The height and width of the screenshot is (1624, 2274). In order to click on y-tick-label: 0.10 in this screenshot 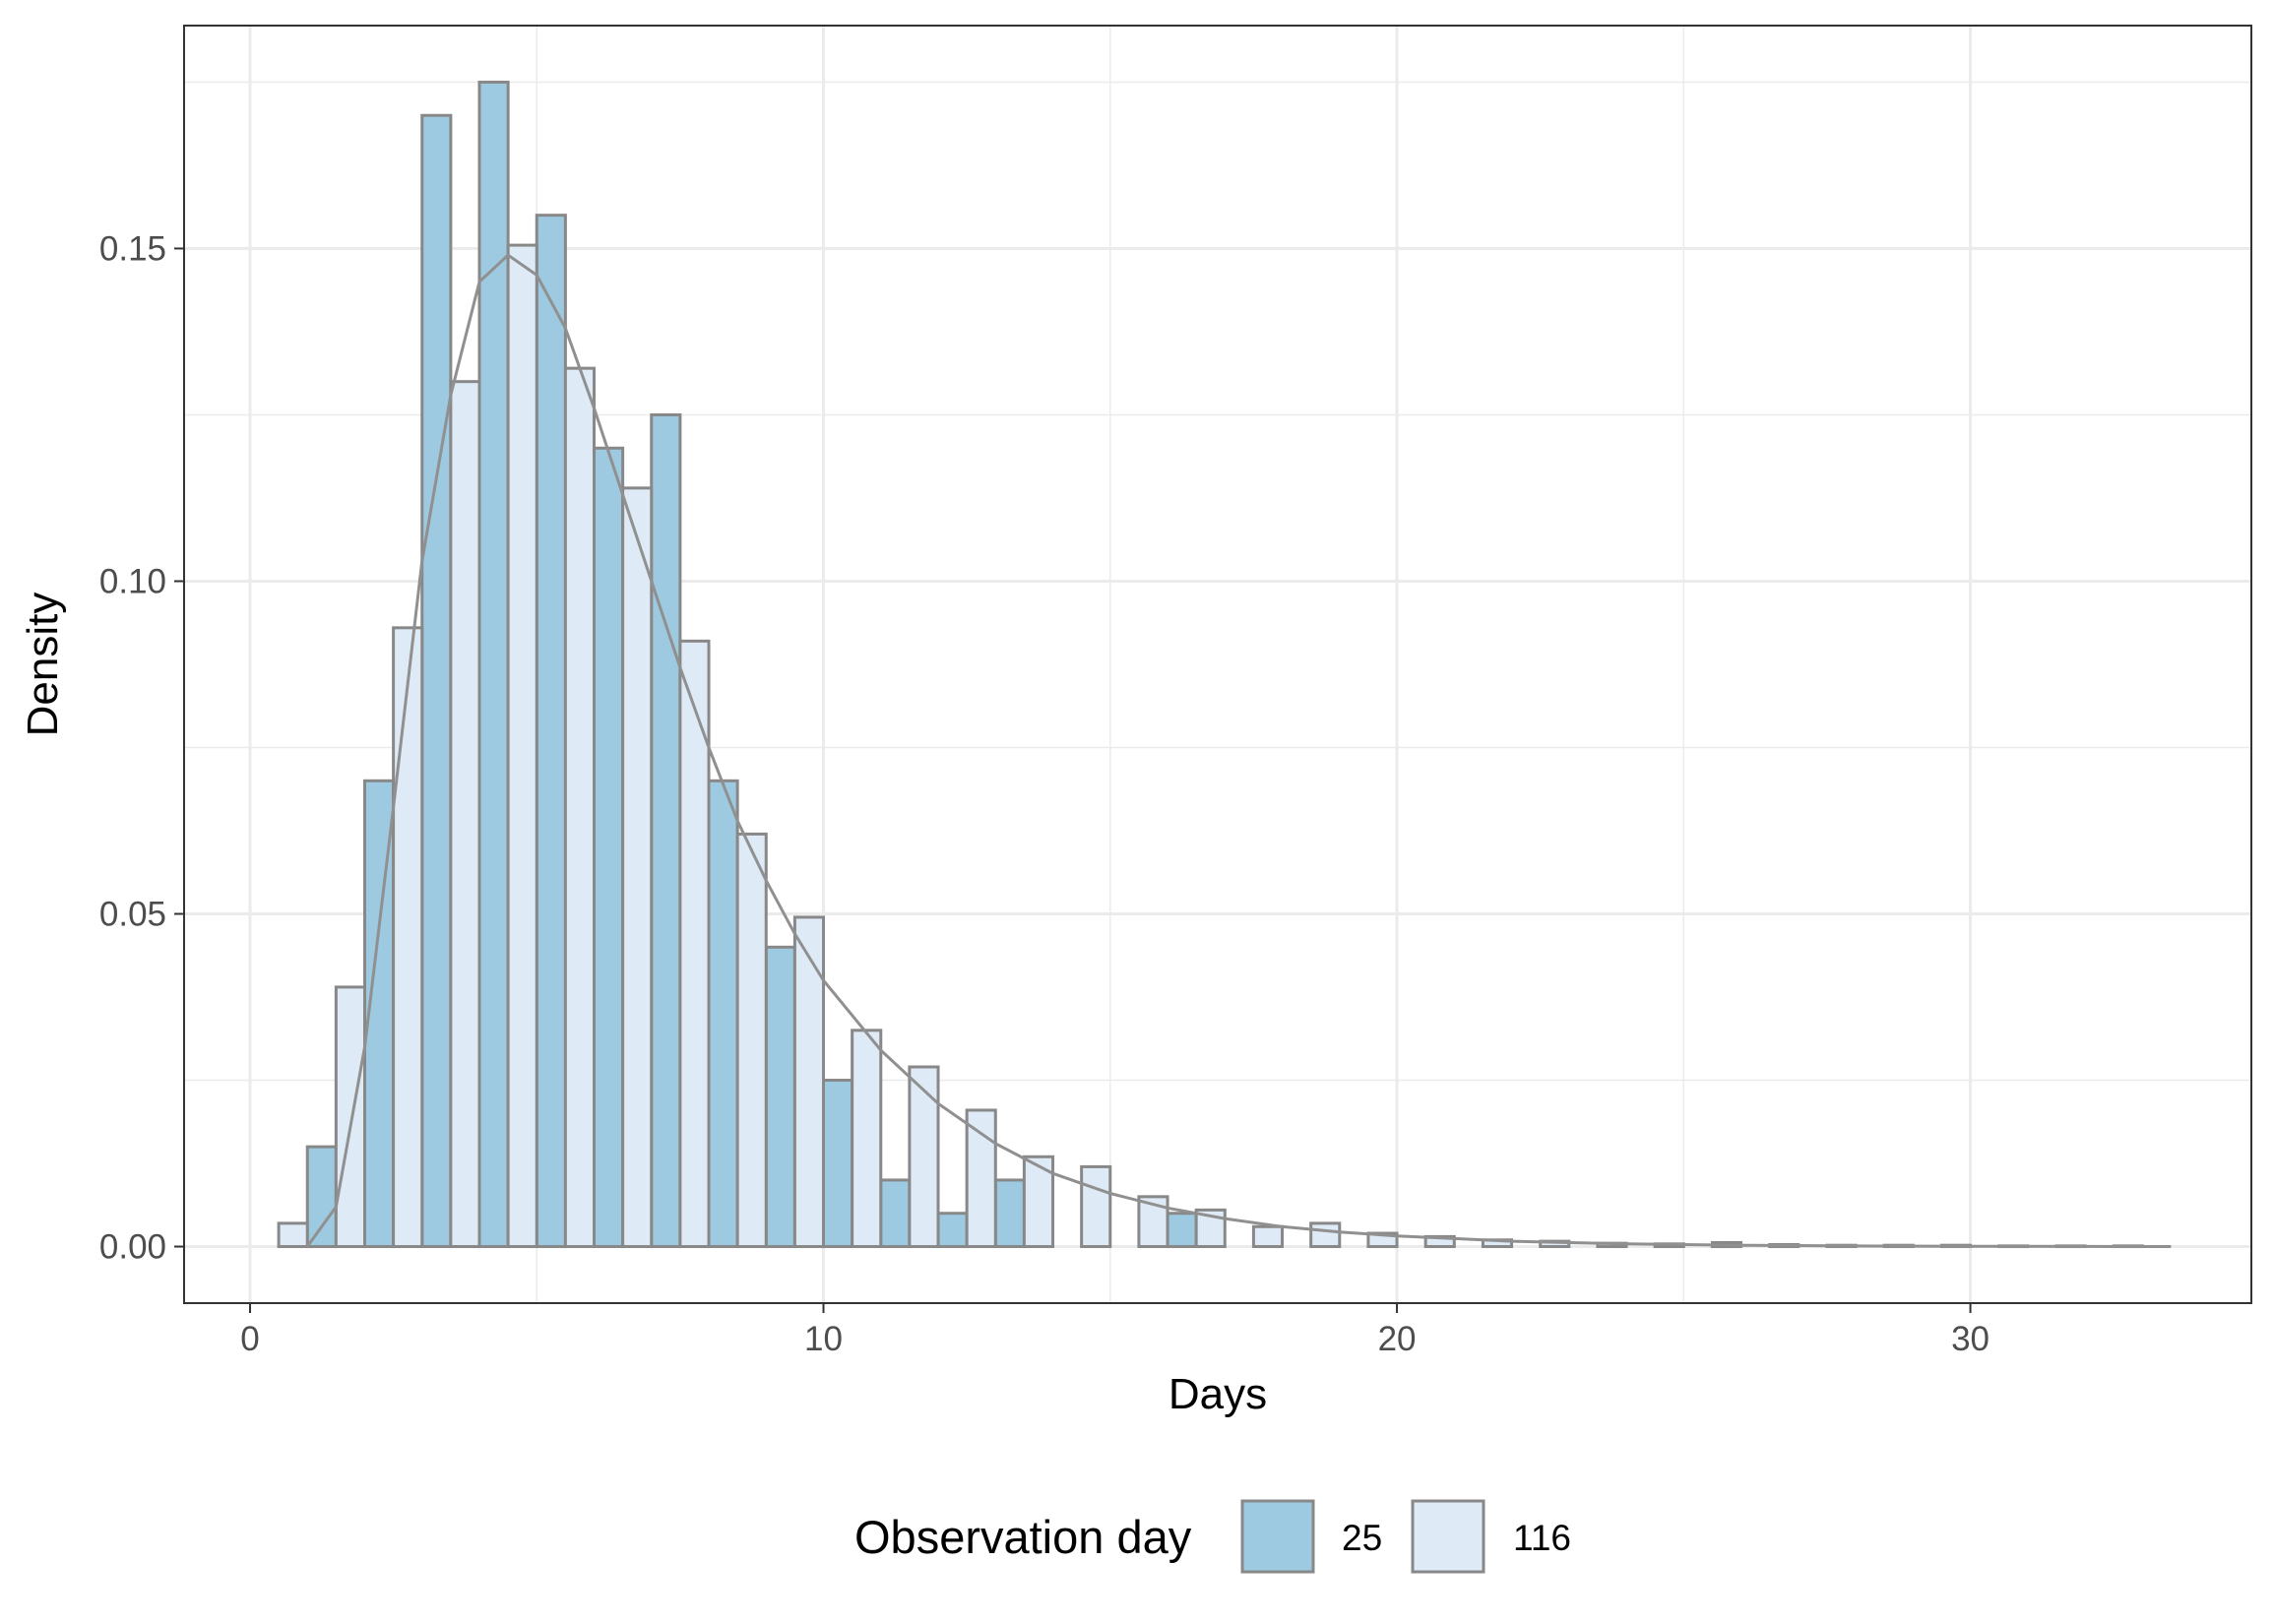, I will do `click(132, 581)`.